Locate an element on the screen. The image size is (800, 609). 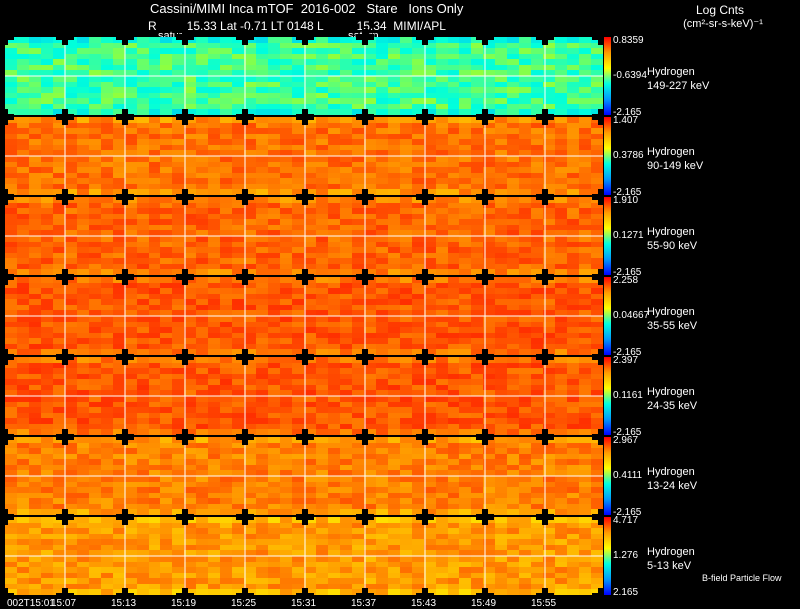
crosshair-marker-icon is located at coordinates (65, 37).